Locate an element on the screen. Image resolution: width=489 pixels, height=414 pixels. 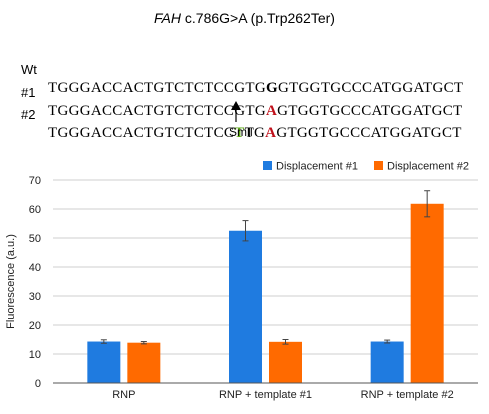
sequence-mid: TG is located at coordinates (255, 133).